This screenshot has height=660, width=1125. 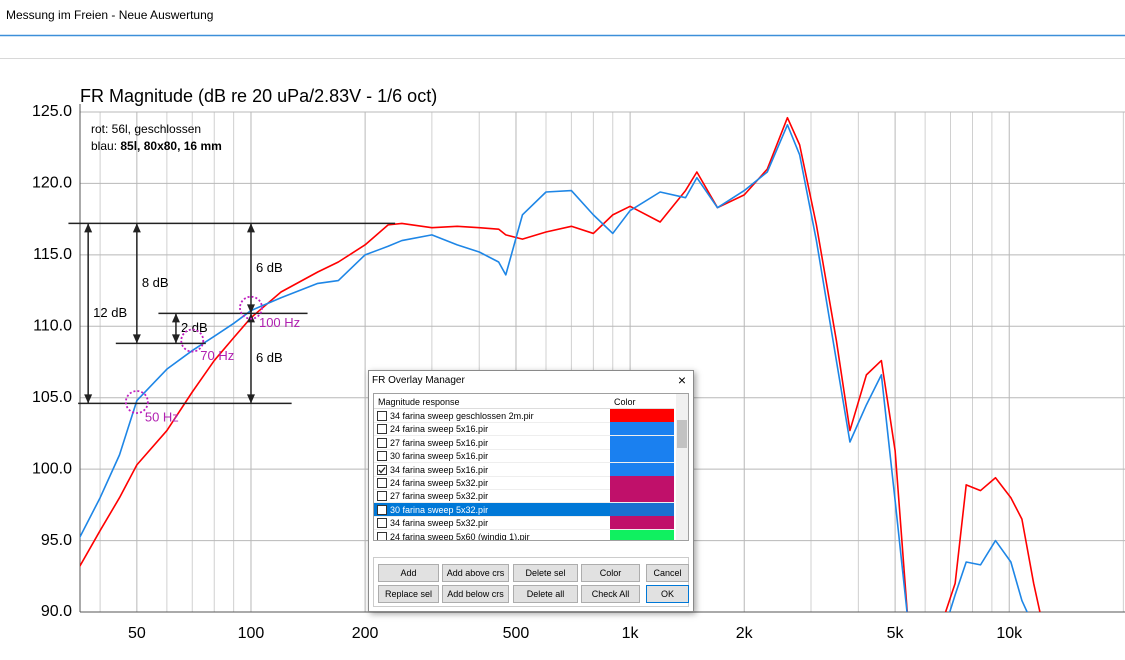 I want to click on legend-line: blau: 85l, 80x80, 16 mm, so click(x=156, y=146).